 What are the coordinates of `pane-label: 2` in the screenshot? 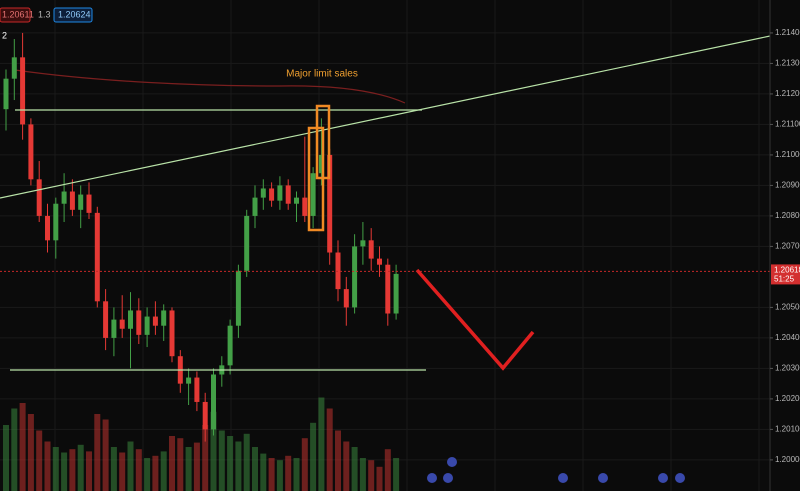 It's located at (4, 35).